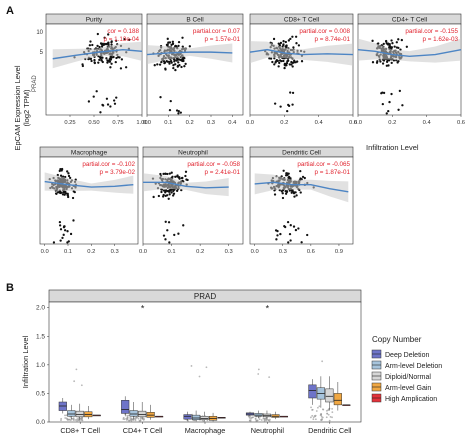 The width and height of the screenshot is (474, 445). I want to click on box-group-dendritic-cell: Dendritic Cell, so click(330, 397).